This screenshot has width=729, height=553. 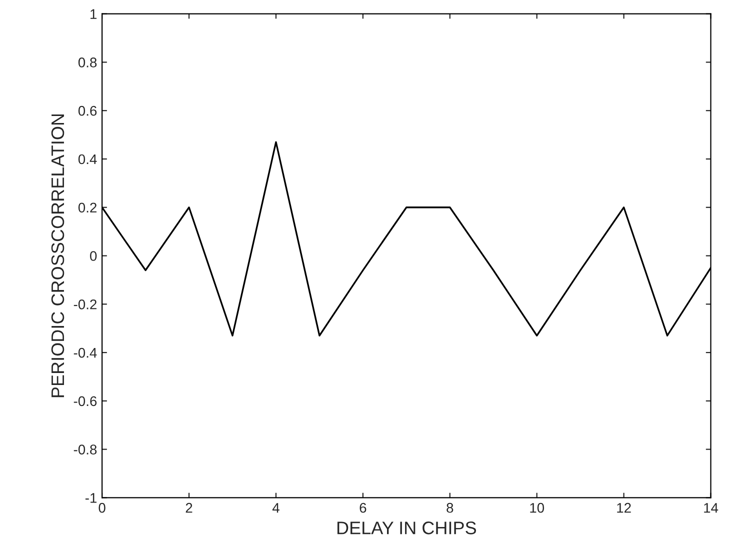 I want to click on y-tick-label: -0.6, so click(x=85, y=401).